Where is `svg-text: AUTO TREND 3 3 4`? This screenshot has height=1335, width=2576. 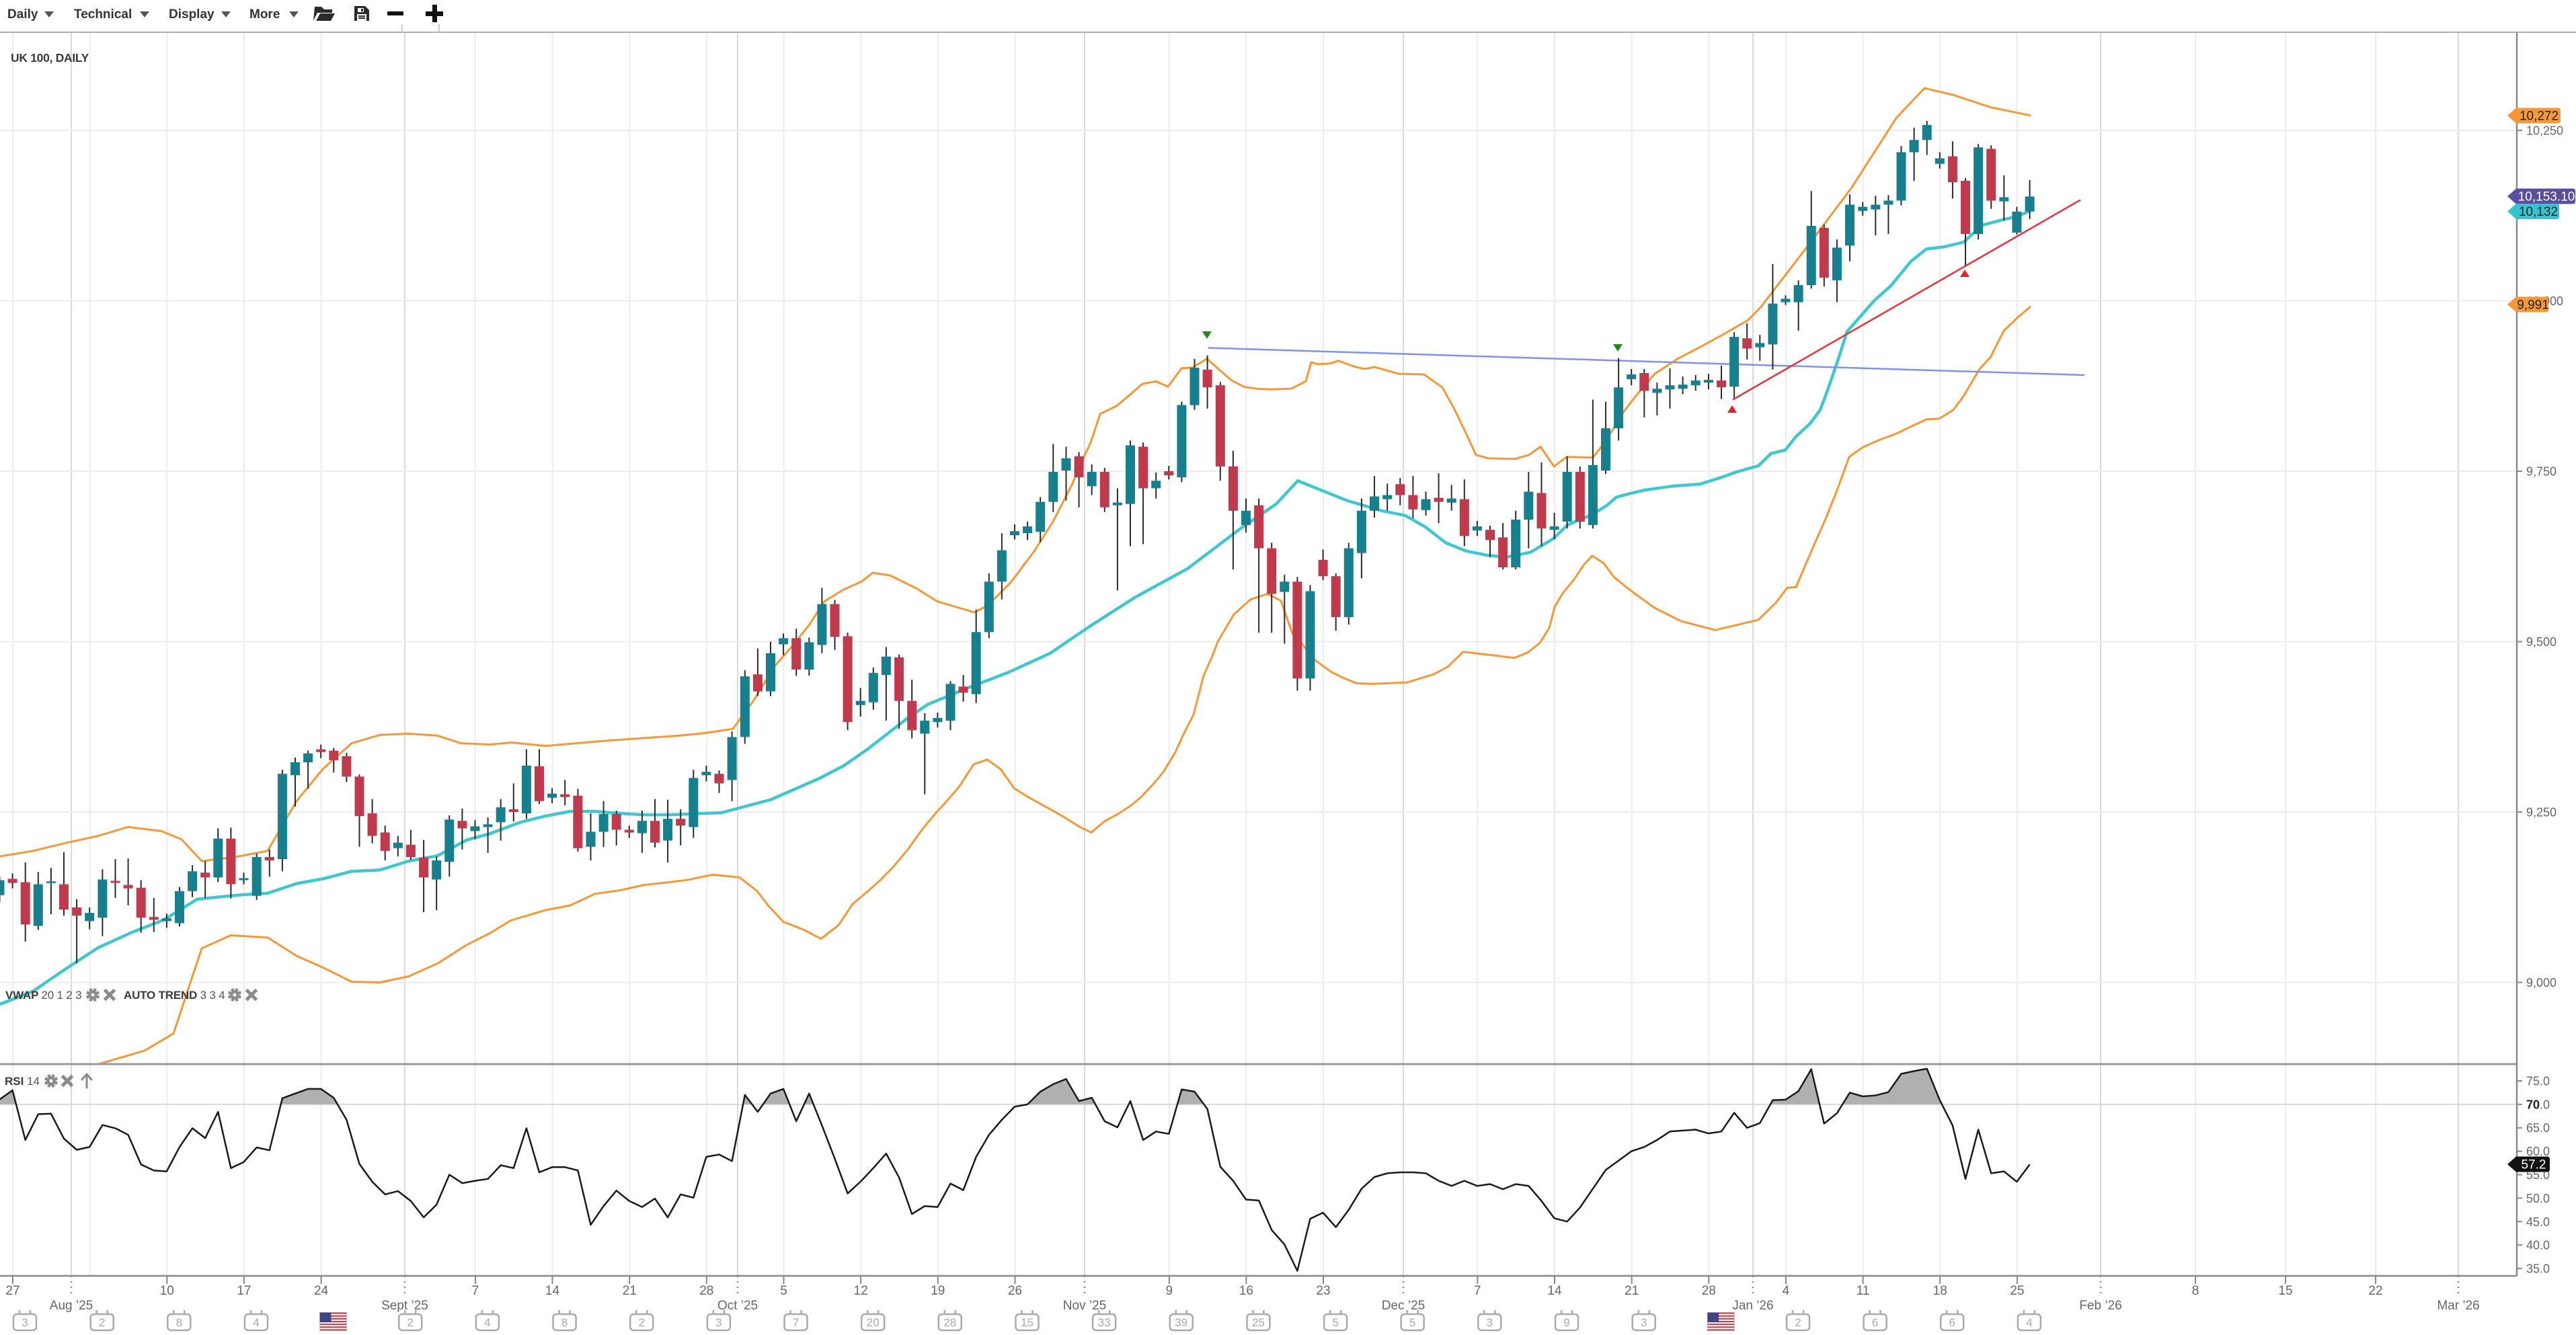 svg-text: AUTO TREND 3 3 4 is located at coordinates (175, 995).